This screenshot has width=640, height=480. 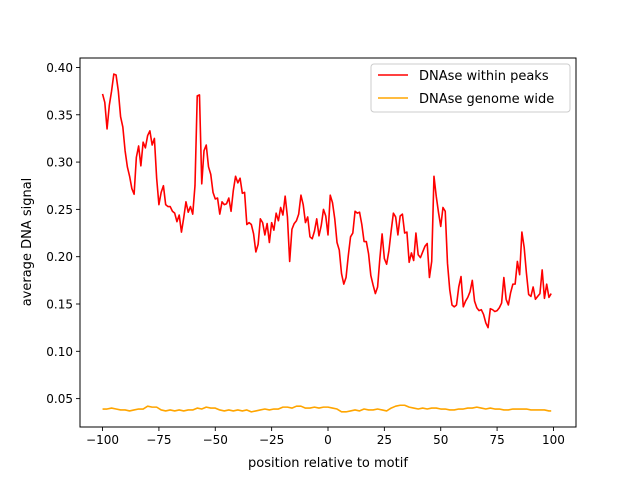 I want to click on legend: DNAse within peaks DNAse genome wide, so click(x=470, y=88).